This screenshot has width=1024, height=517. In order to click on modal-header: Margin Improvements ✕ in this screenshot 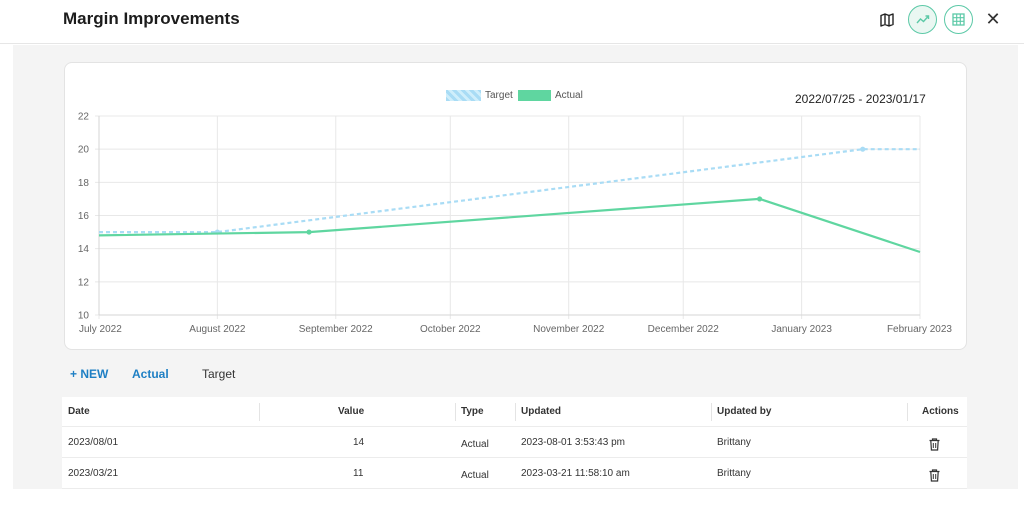, I will do `click(512, 22)`.